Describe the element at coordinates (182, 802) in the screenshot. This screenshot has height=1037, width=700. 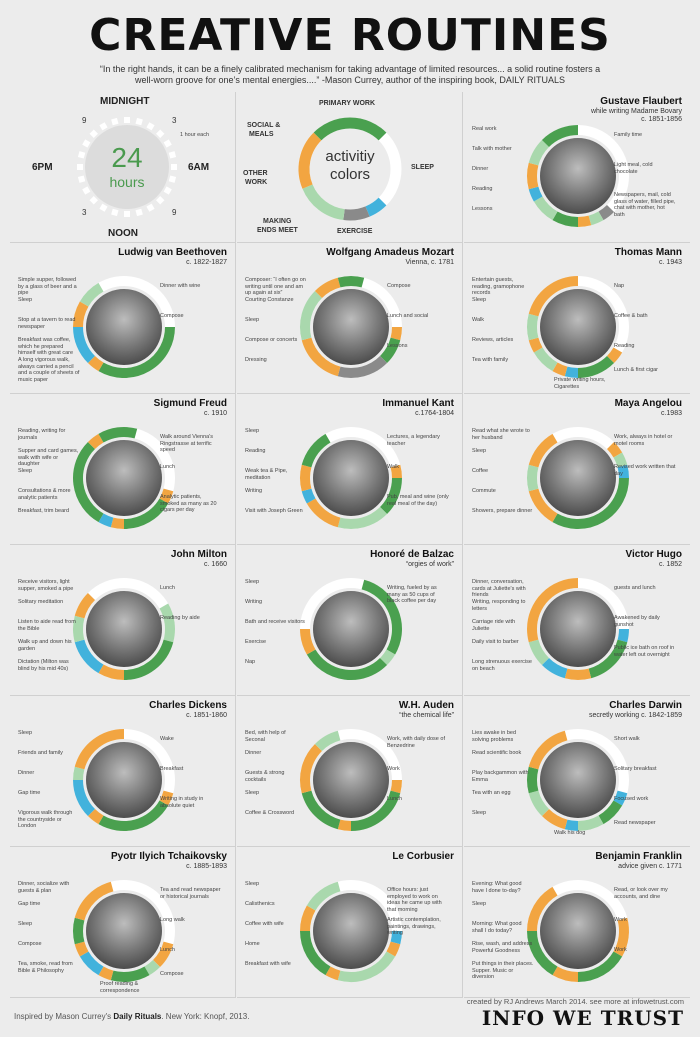
I see `routine-note: Writing in study in absolute quiet` at that location.